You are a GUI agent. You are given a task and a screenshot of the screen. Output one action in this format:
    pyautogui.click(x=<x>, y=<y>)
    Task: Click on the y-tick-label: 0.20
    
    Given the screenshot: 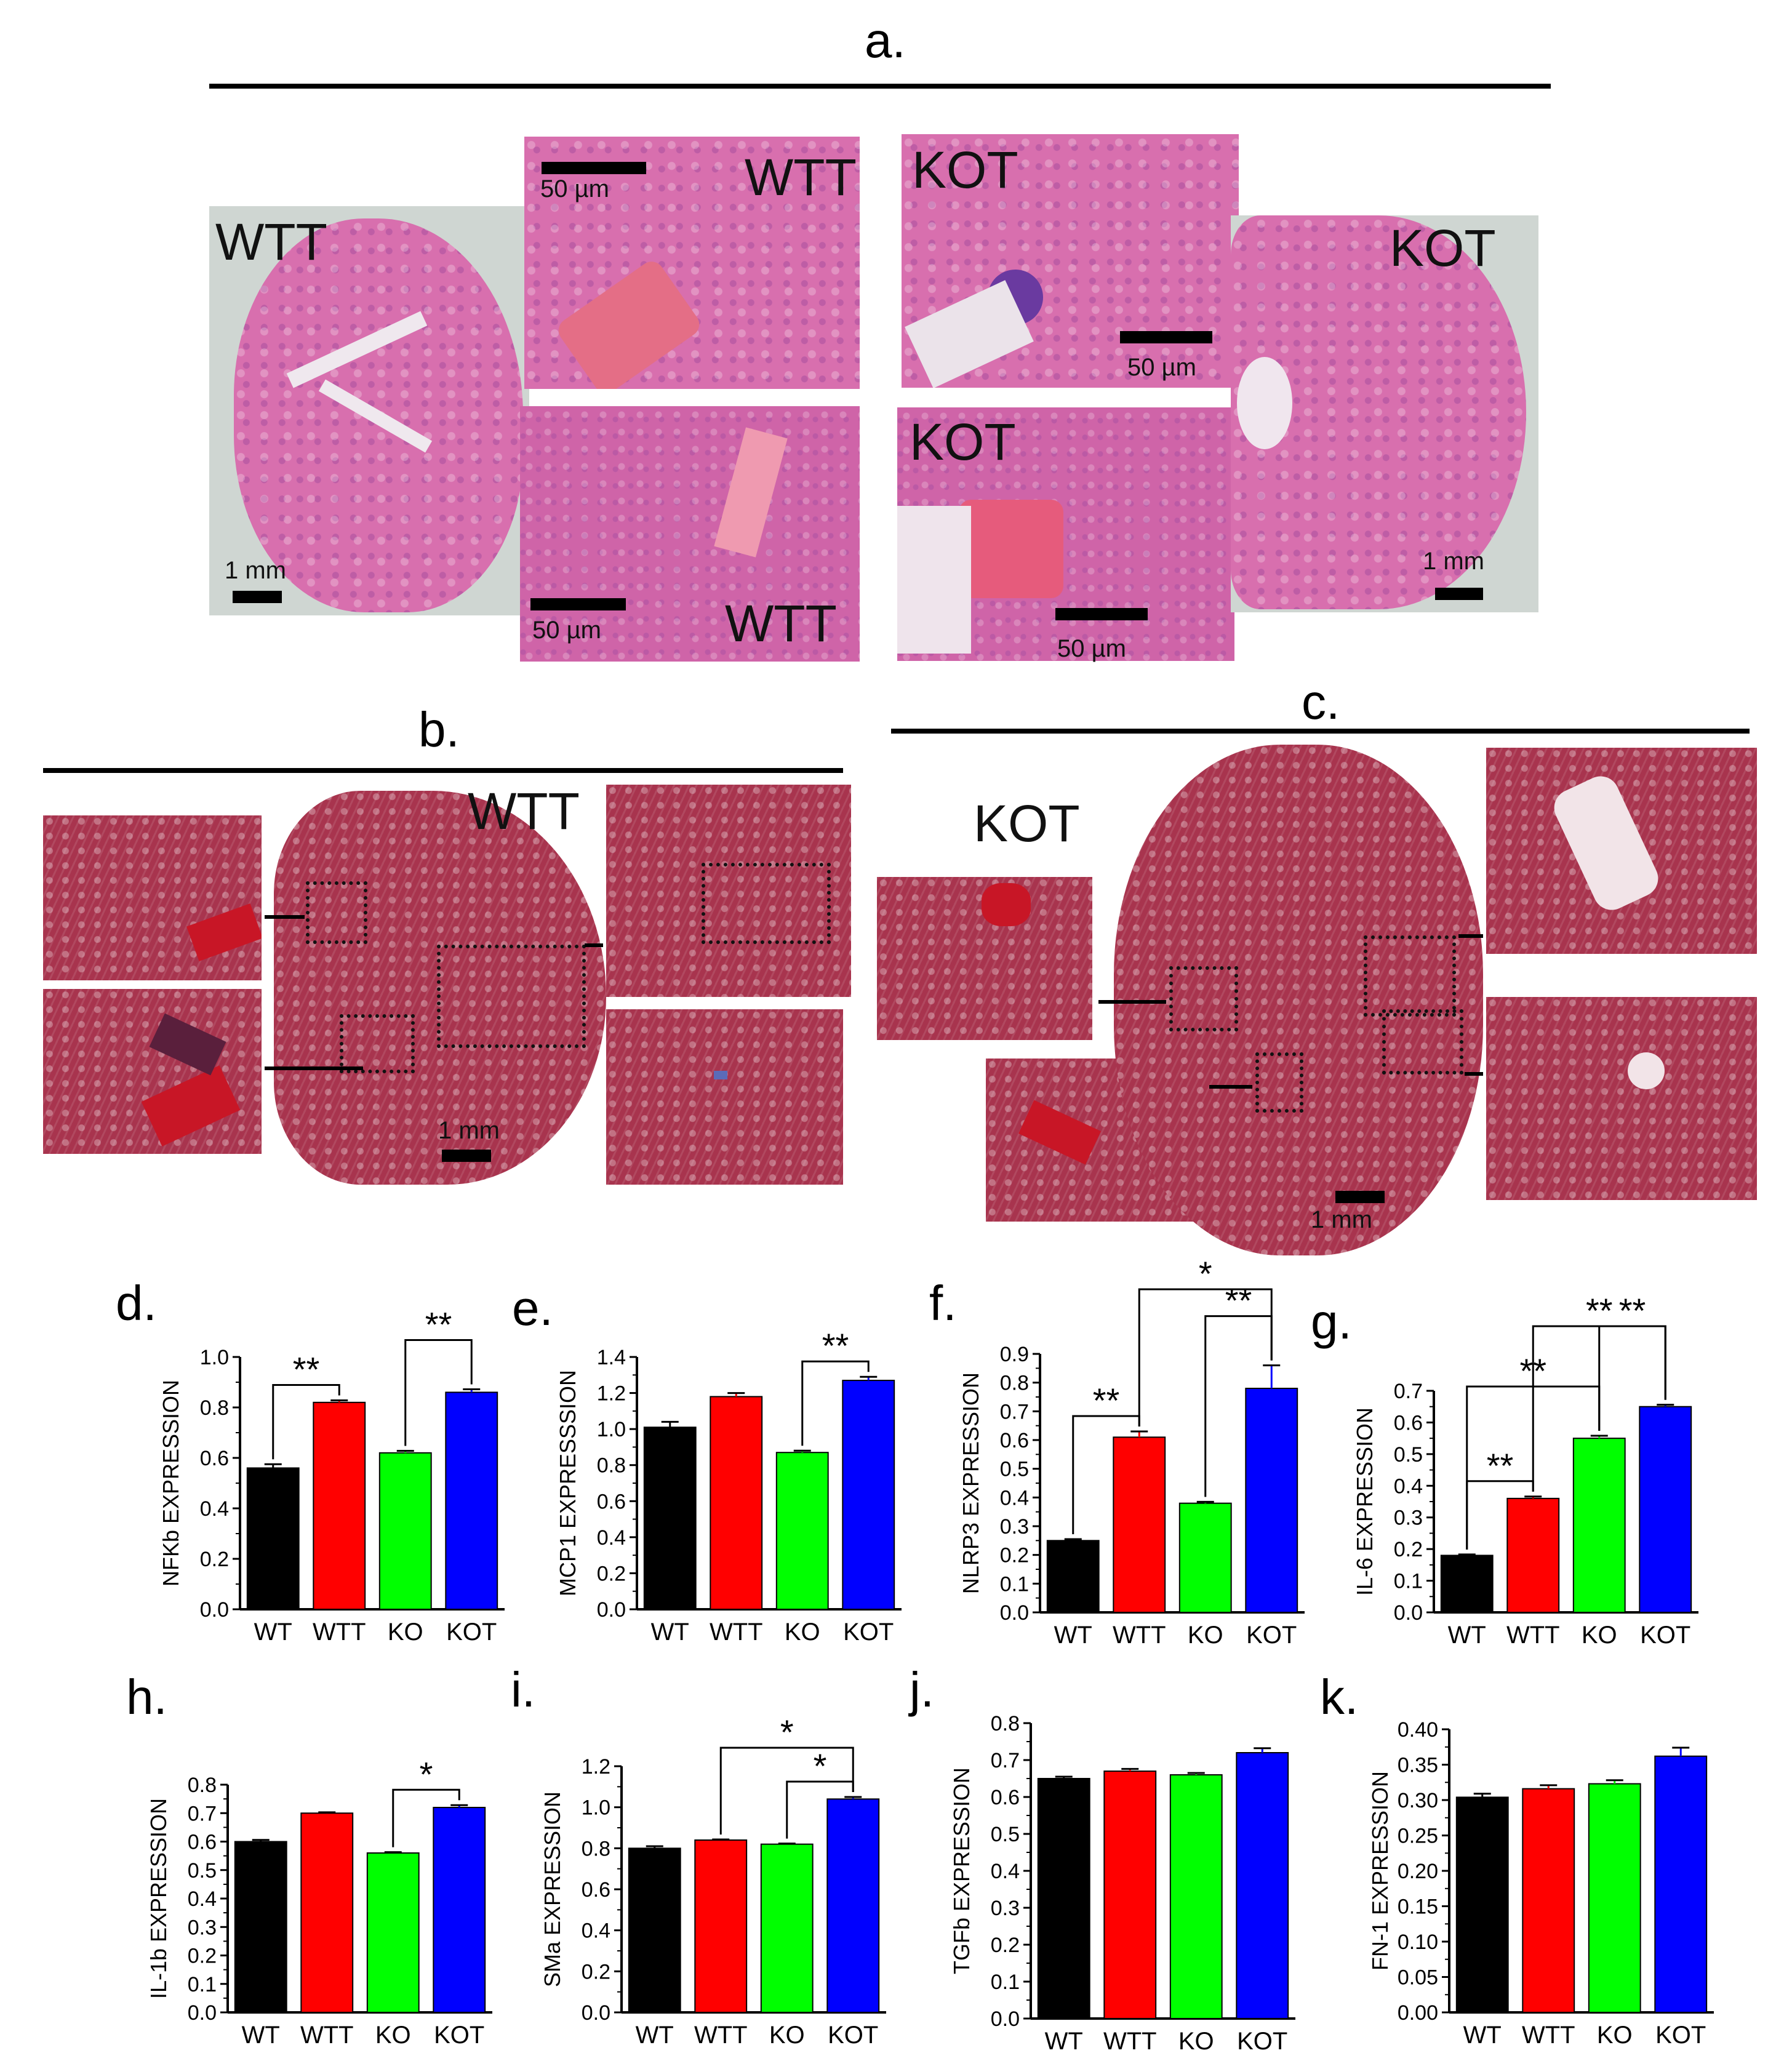 What is the action you would take?
    pyautogui.click(x=1418, y=1871)
    